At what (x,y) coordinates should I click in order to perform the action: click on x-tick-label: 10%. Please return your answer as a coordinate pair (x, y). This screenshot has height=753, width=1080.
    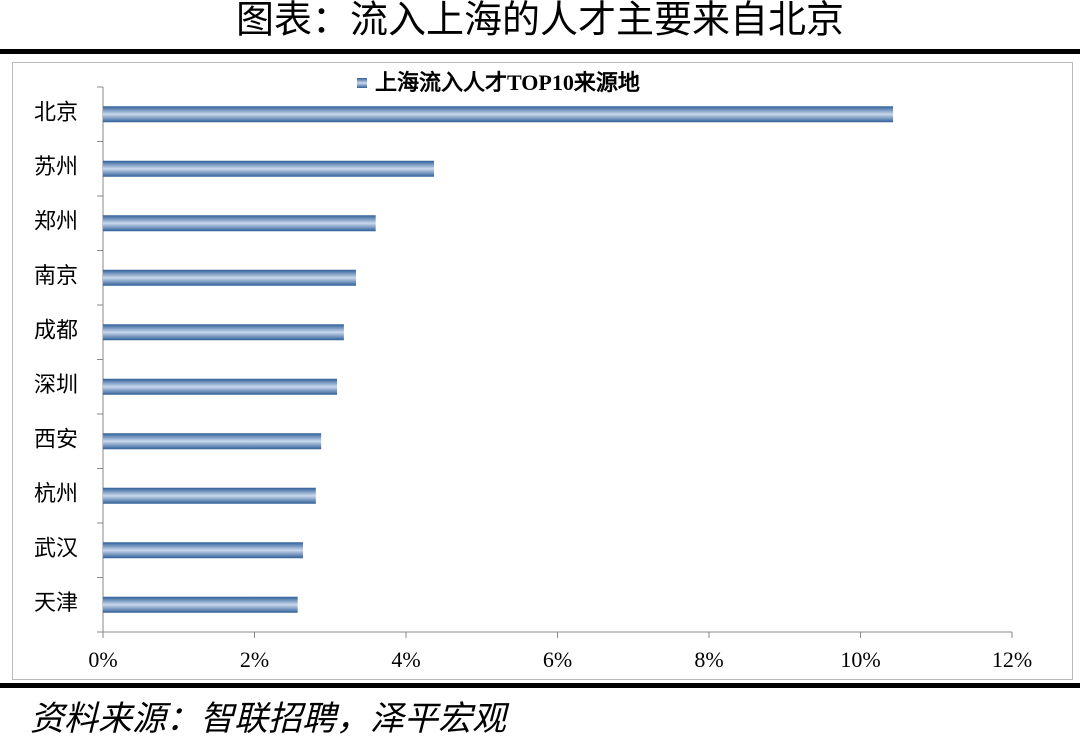
    Looking at the image, I should click on (860, 659).